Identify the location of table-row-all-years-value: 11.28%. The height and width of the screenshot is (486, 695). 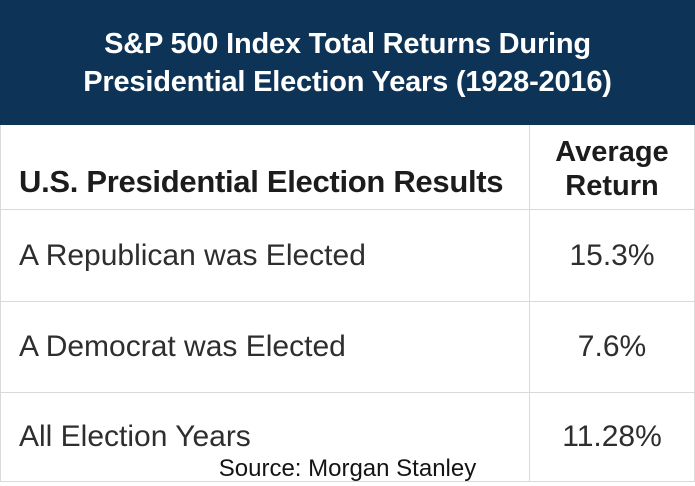
(612, 436).